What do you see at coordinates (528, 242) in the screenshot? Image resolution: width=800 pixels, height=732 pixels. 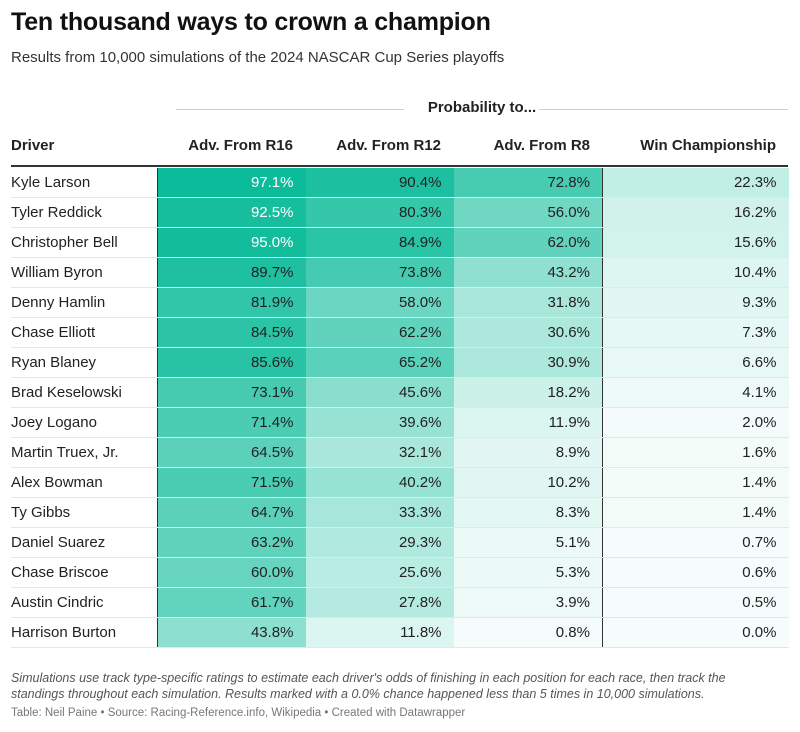 I see `prob-cell-r8: 62.0%` at bounding box center [528, 242].